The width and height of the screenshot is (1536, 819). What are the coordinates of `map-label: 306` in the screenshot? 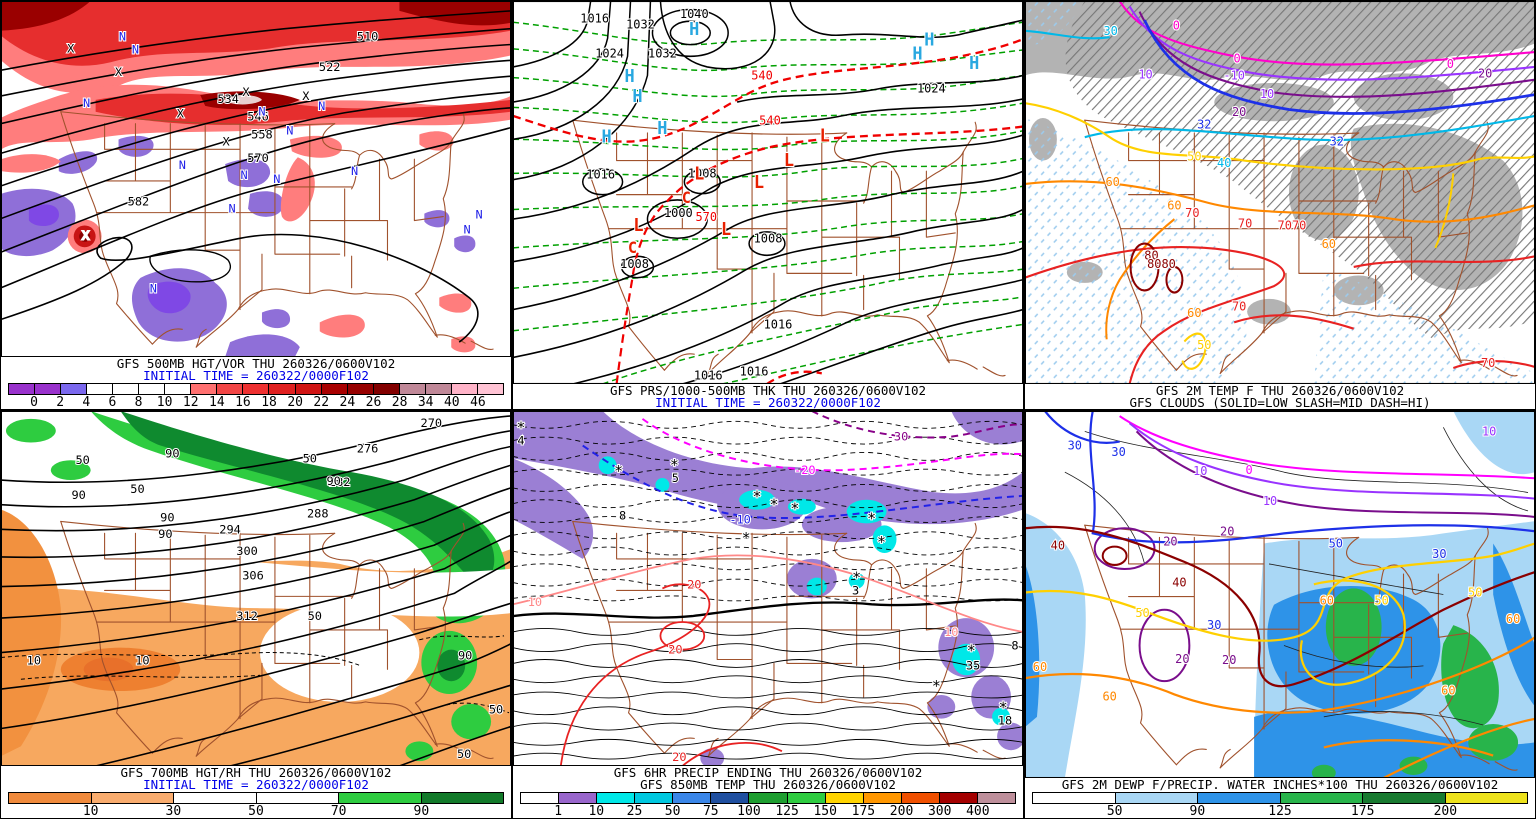 It's located at (253, 576).